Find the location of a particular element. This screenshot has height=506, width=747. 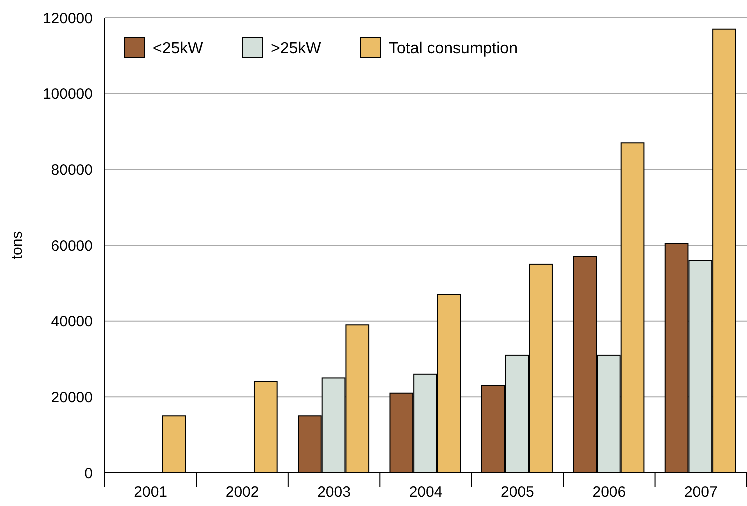

legend-label: >25kW is located at coordinates (296, 49).